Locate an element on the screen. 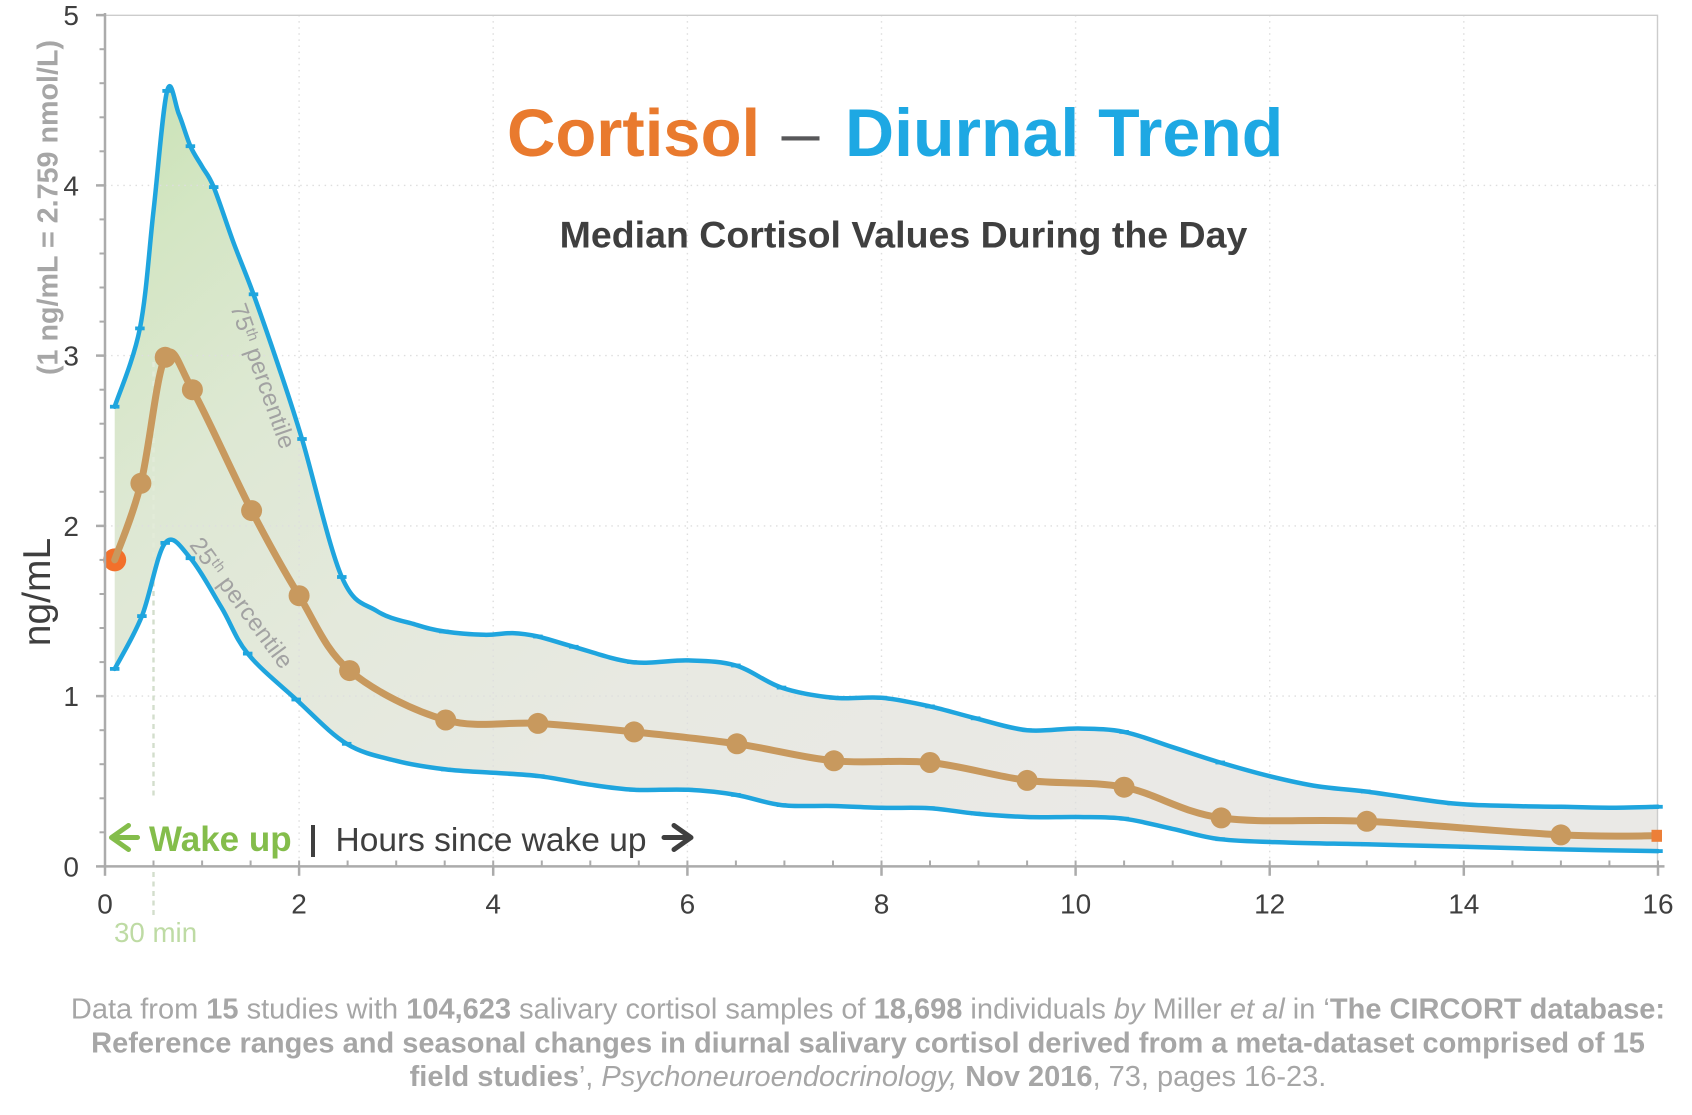  svg-text: 8 is located at coordinates (882, 904).